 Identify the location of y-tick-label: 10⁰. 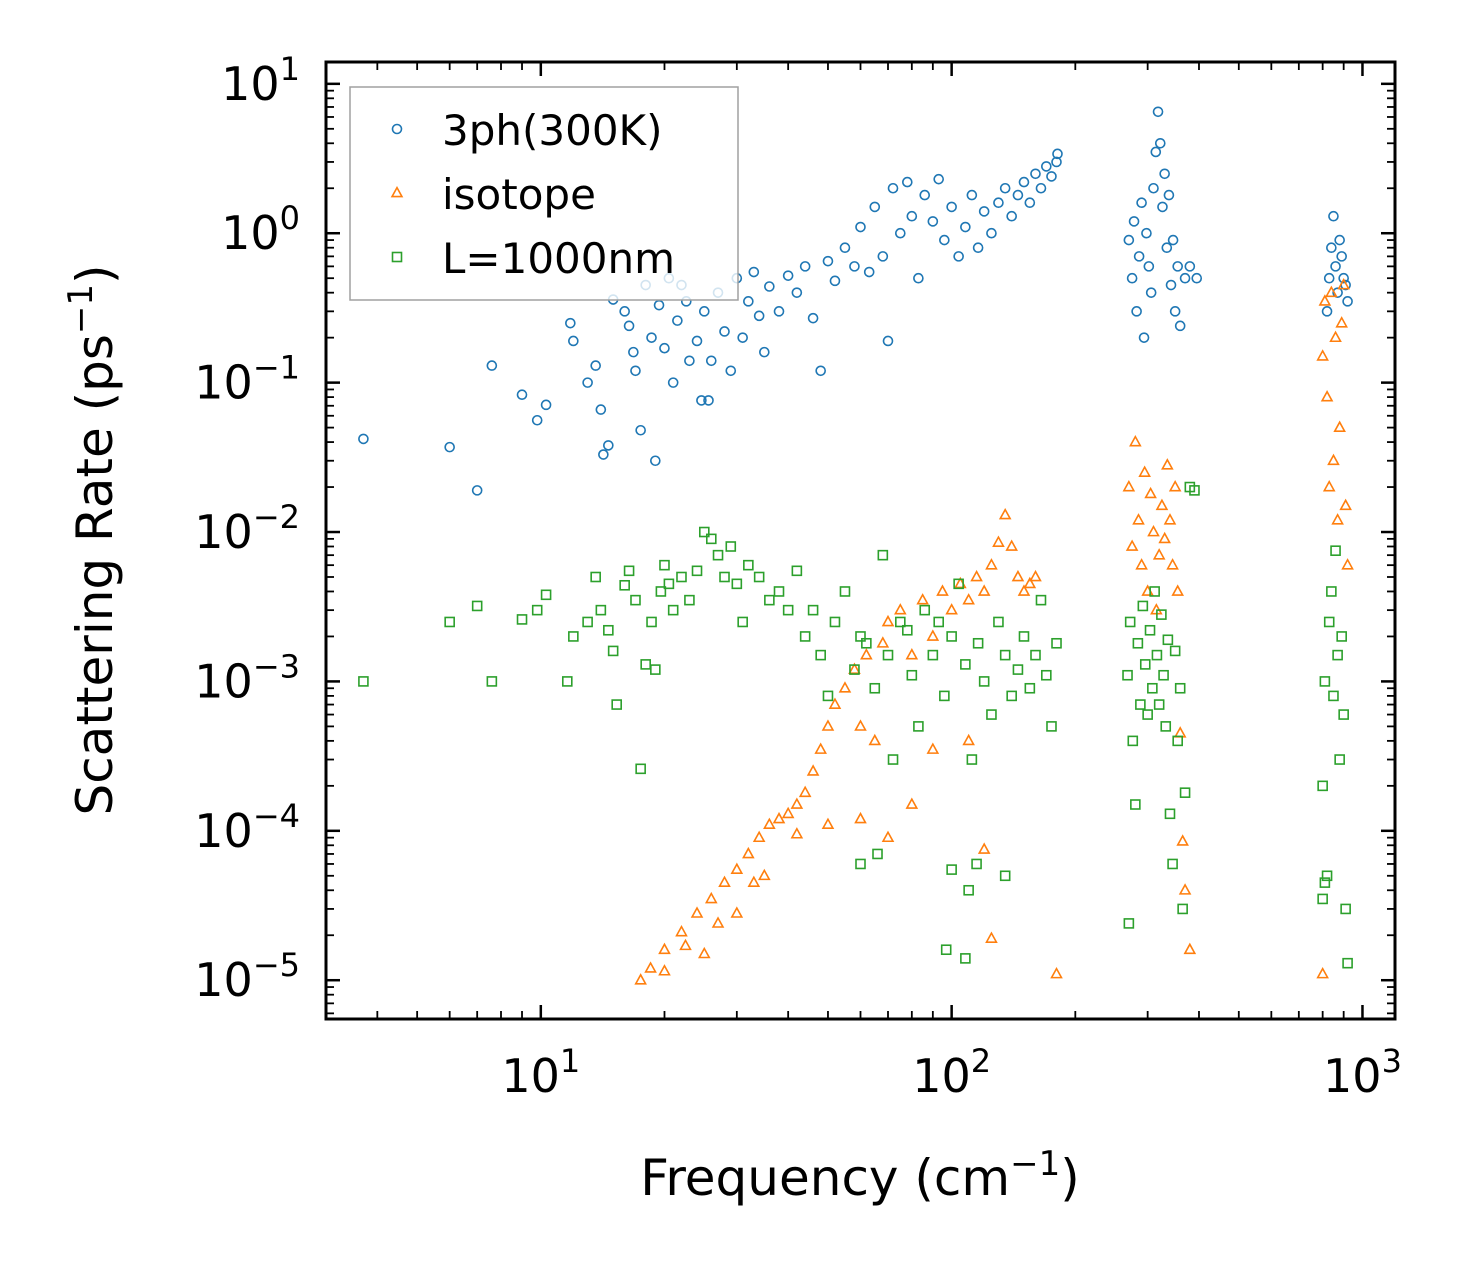
(260, 229).